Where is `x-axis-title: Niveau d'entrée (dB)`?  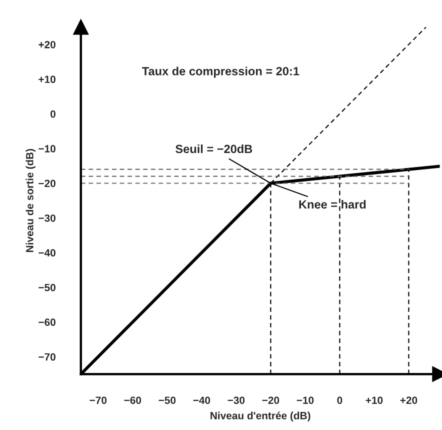 x-axis-title: Niveau d'entrée (dB) is located at coordinates (260, 417).